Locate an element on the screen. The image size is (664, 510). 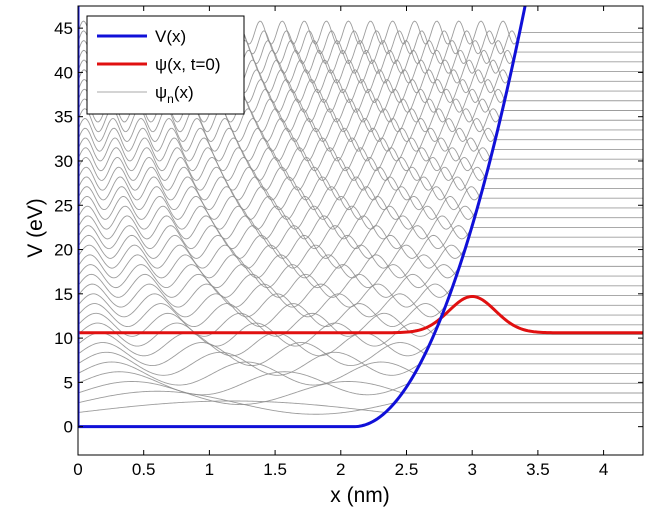
y-tick-label: 20 is located at coordinates (63, 250).